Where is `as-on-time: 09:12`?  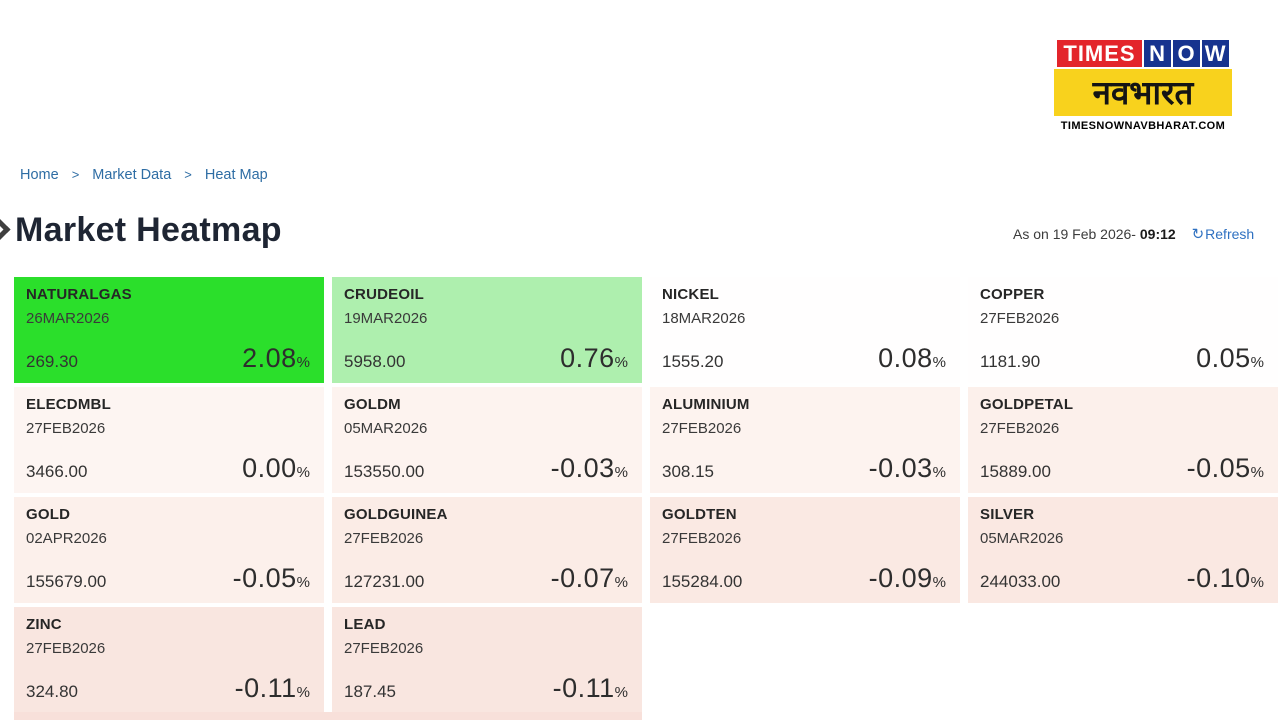
as-on-time: 09:12 is located at coordinates (1157, 234).